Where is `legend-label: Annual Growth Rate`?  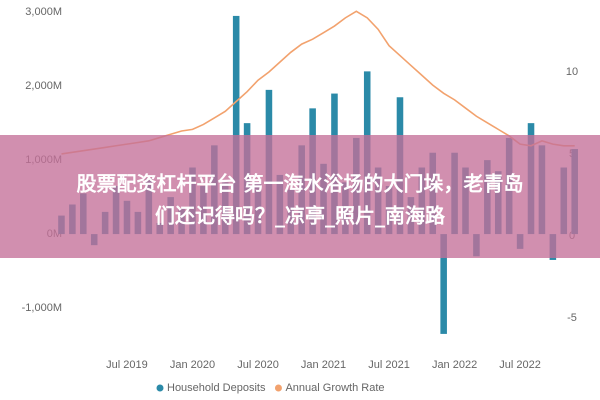 legend-label: Annual Growth Rate is located at coordinates (334, 388).